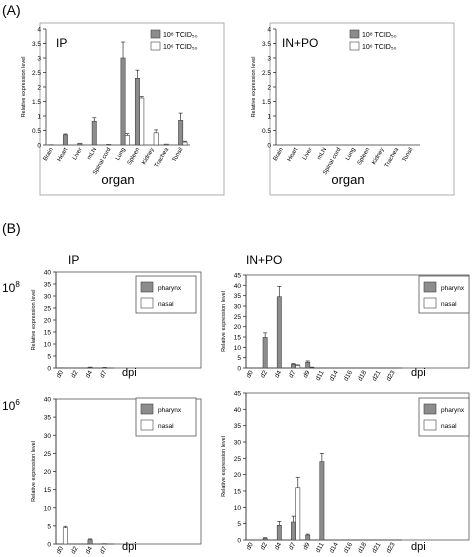 This screenshot has height=557, width=474. I want to click on chart-title-a-inpo: IN+PO, so click(300, 43).